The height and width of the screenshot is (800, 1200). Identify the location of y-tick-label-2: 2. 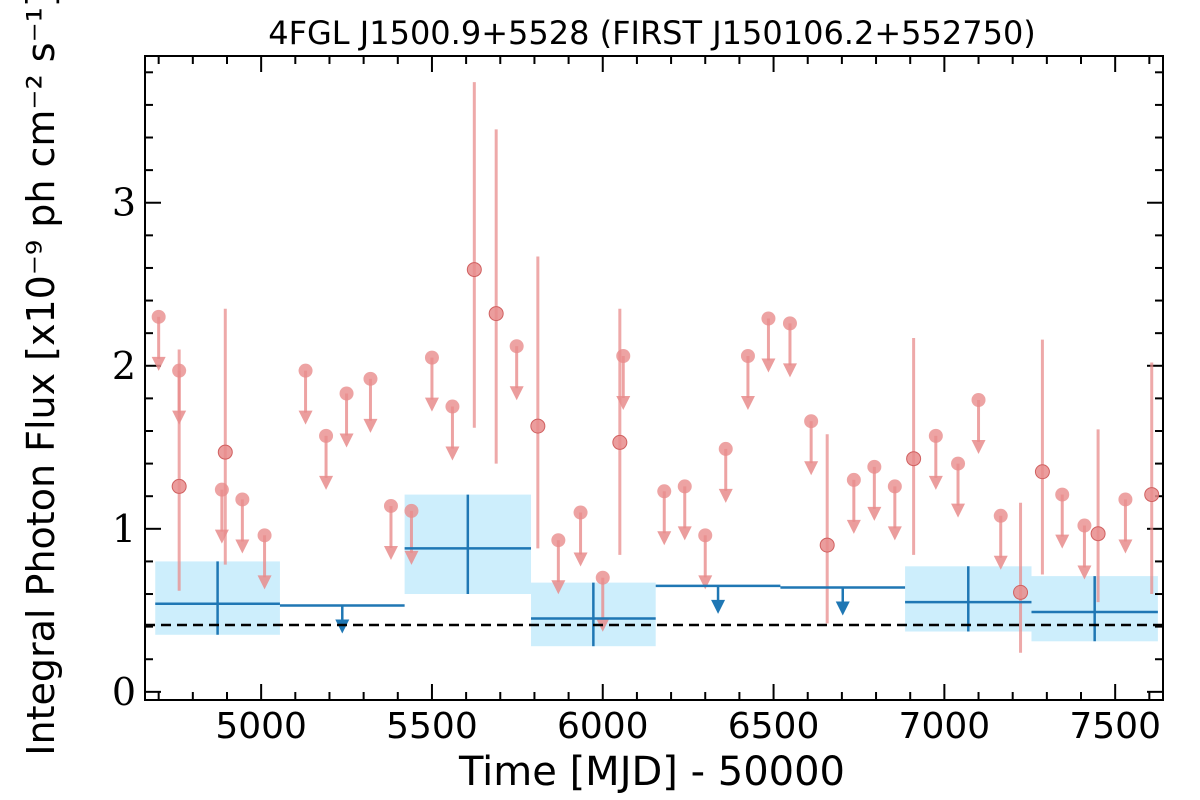
(124, 366).